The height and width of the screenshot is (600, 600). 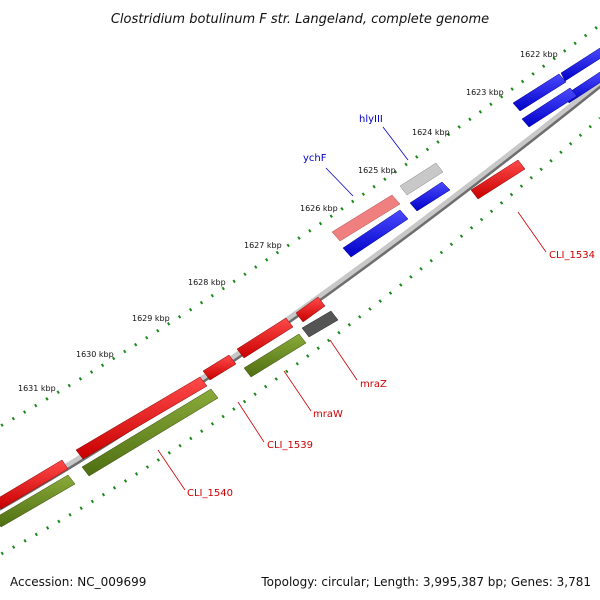 What do you see at coordinates (421, 179) in the screenshot?
I see `gene-feature-hlyIII` at bounding box center [421, 179].